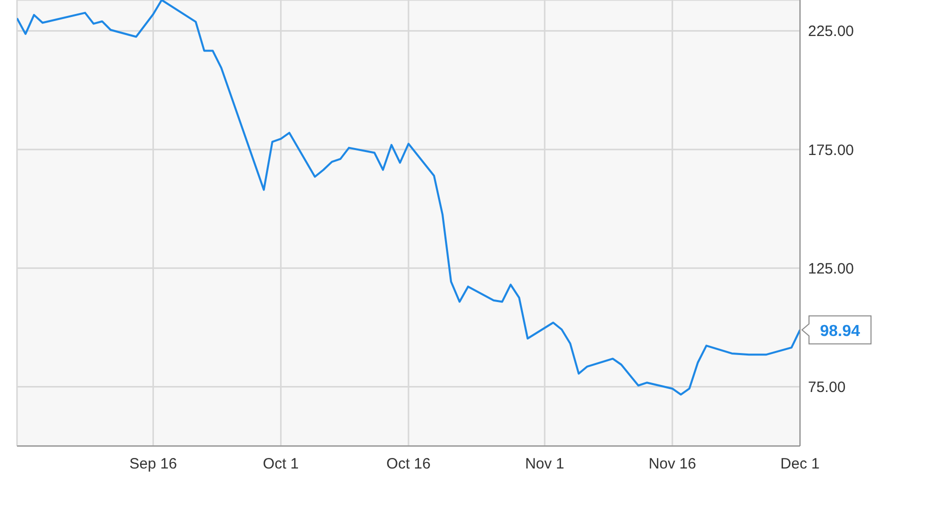 This screenshot has width=931, height=506. Describe the element at coordinates (840, 331) in the screenshot. I see `annotation: 98.94` at that location.